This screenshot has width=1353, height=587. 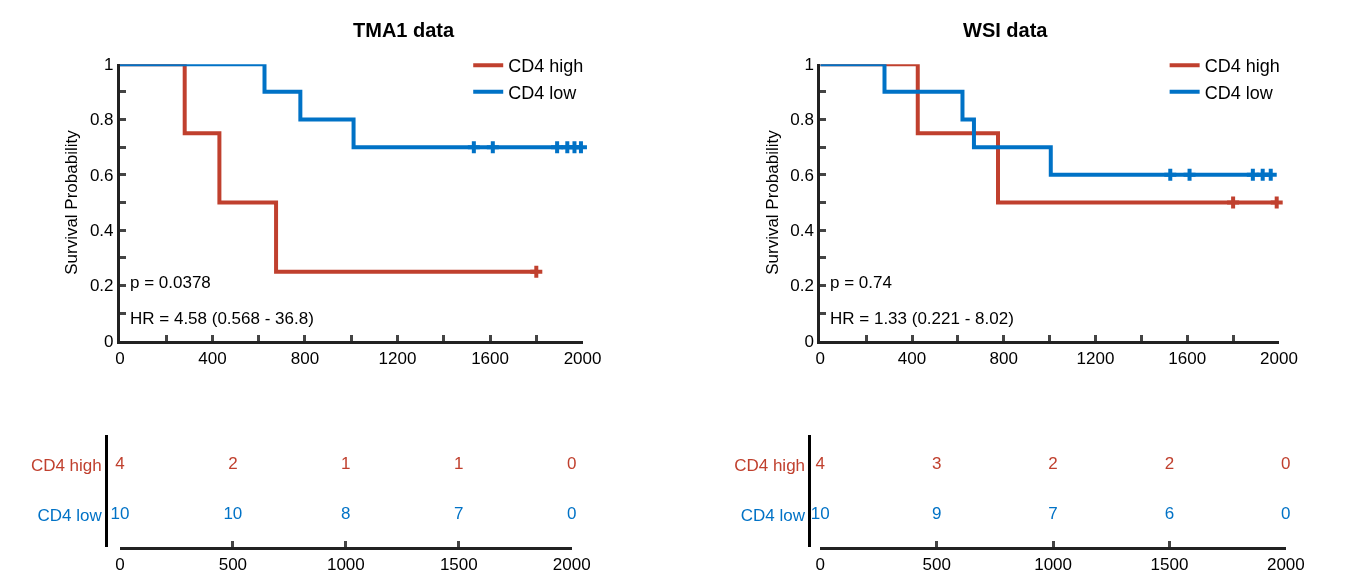 What do you see at coordinates (936, 513) in the screenshot?
I see `data-label: 9` at bounding box center [936, 513].